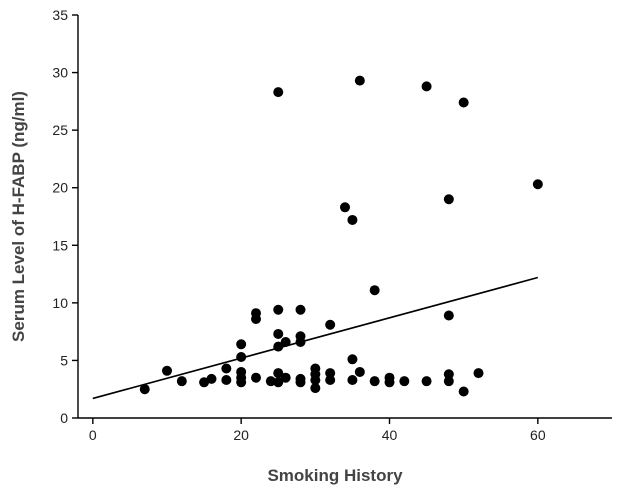 The width and height of the screenshot is (621, 489). What do you see at coordinates (335, 475) in the screenshot?
I see `x-axis-label: Smoking History` at bounding box center [335, 475].